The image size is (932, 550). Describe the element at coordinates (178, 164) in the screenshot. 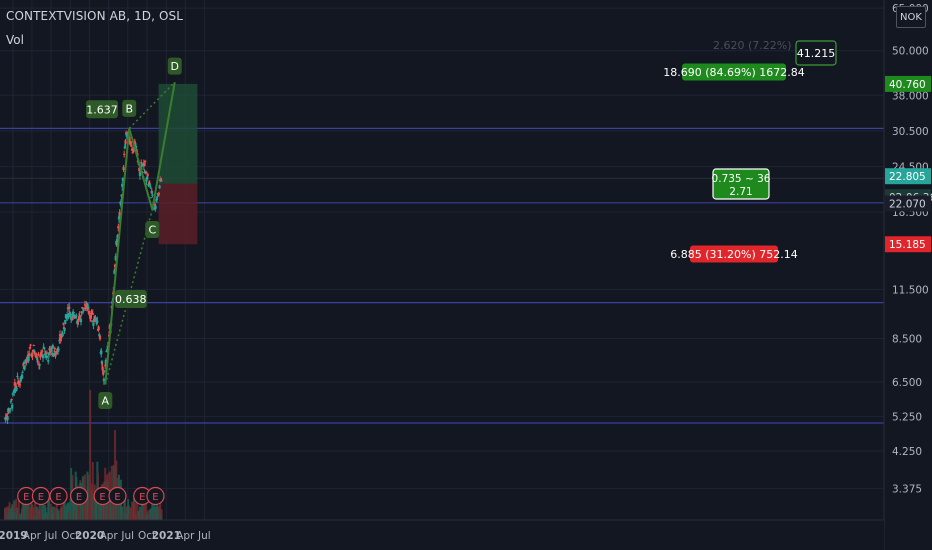

I see `long-position-tool` at that location.